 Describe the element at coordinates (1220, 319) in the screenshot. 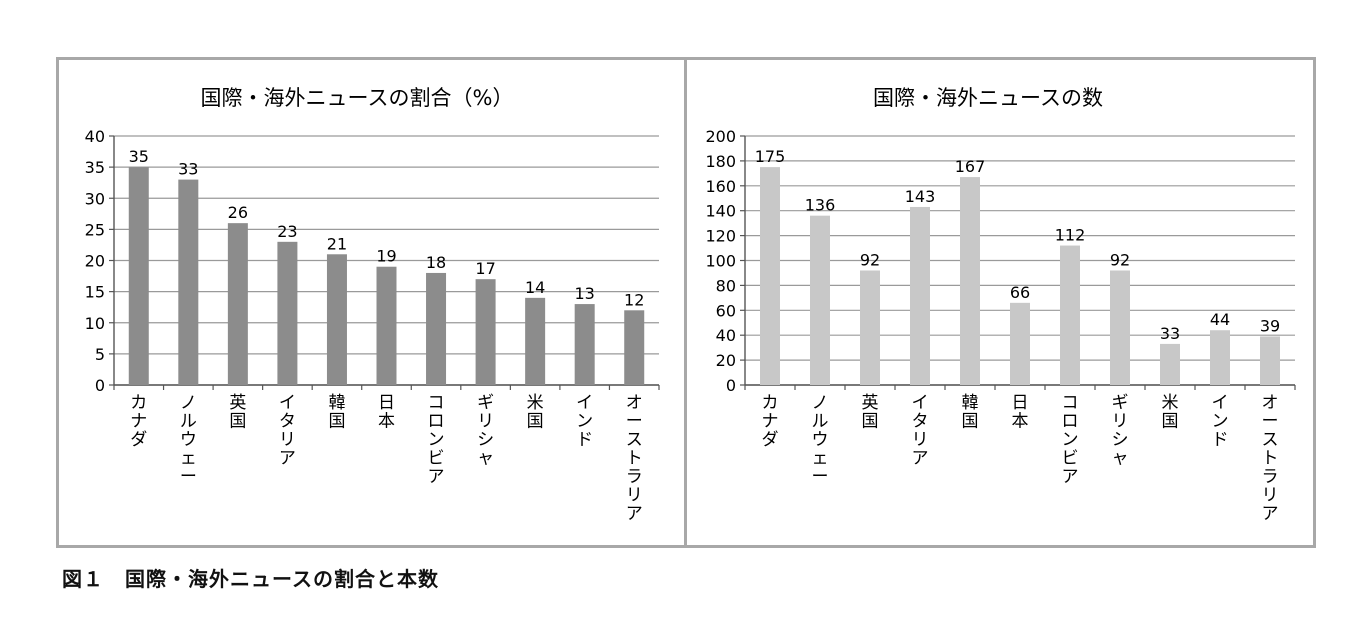

I see `data-label: 44` at that location.